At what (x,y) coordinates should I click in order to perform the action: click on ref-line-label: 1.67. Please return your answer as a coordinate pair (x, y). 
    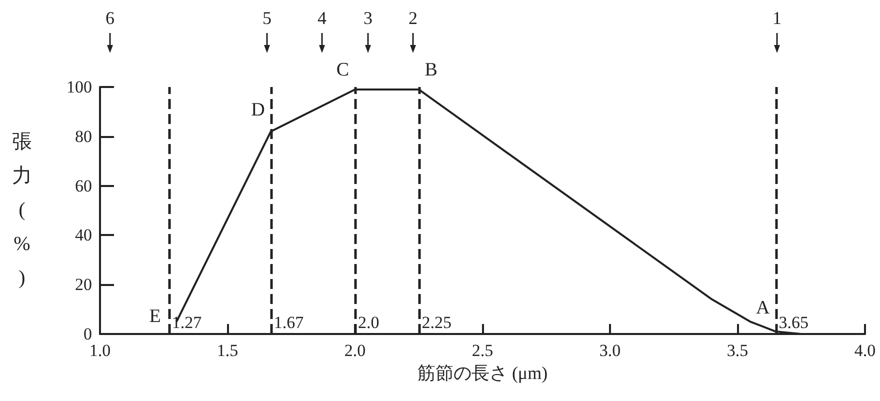
    Looking at the image, I should click on (289, 322).